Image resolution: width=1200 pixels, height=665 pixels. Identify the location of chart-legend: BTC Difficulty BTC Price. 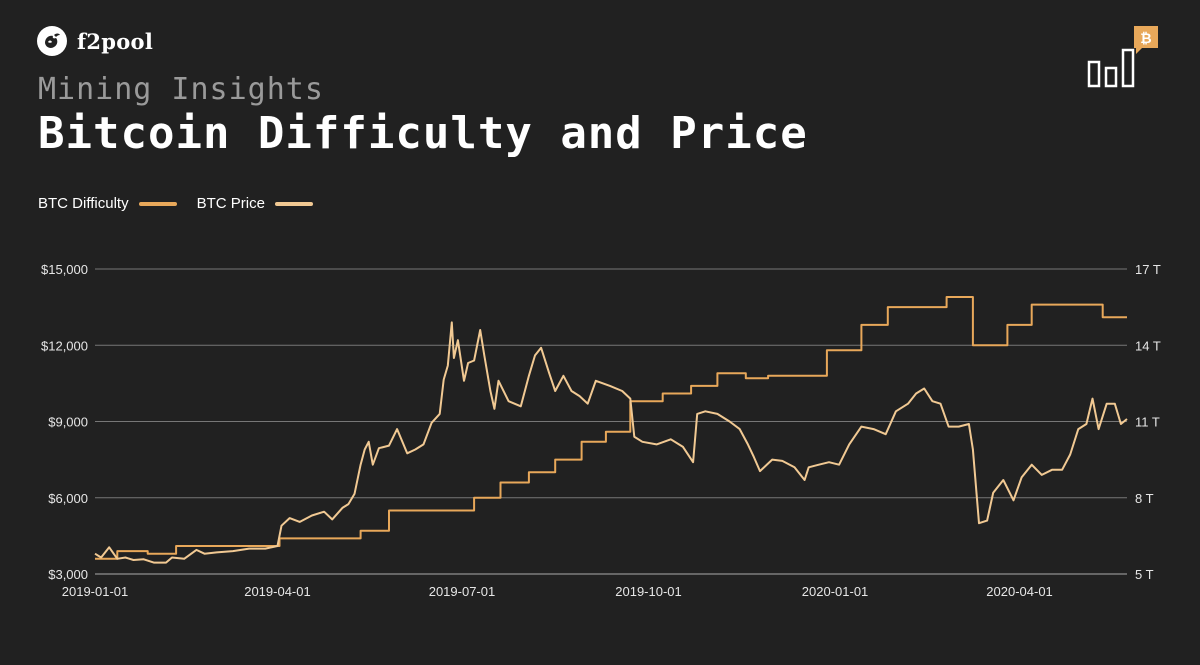
(185, 203).